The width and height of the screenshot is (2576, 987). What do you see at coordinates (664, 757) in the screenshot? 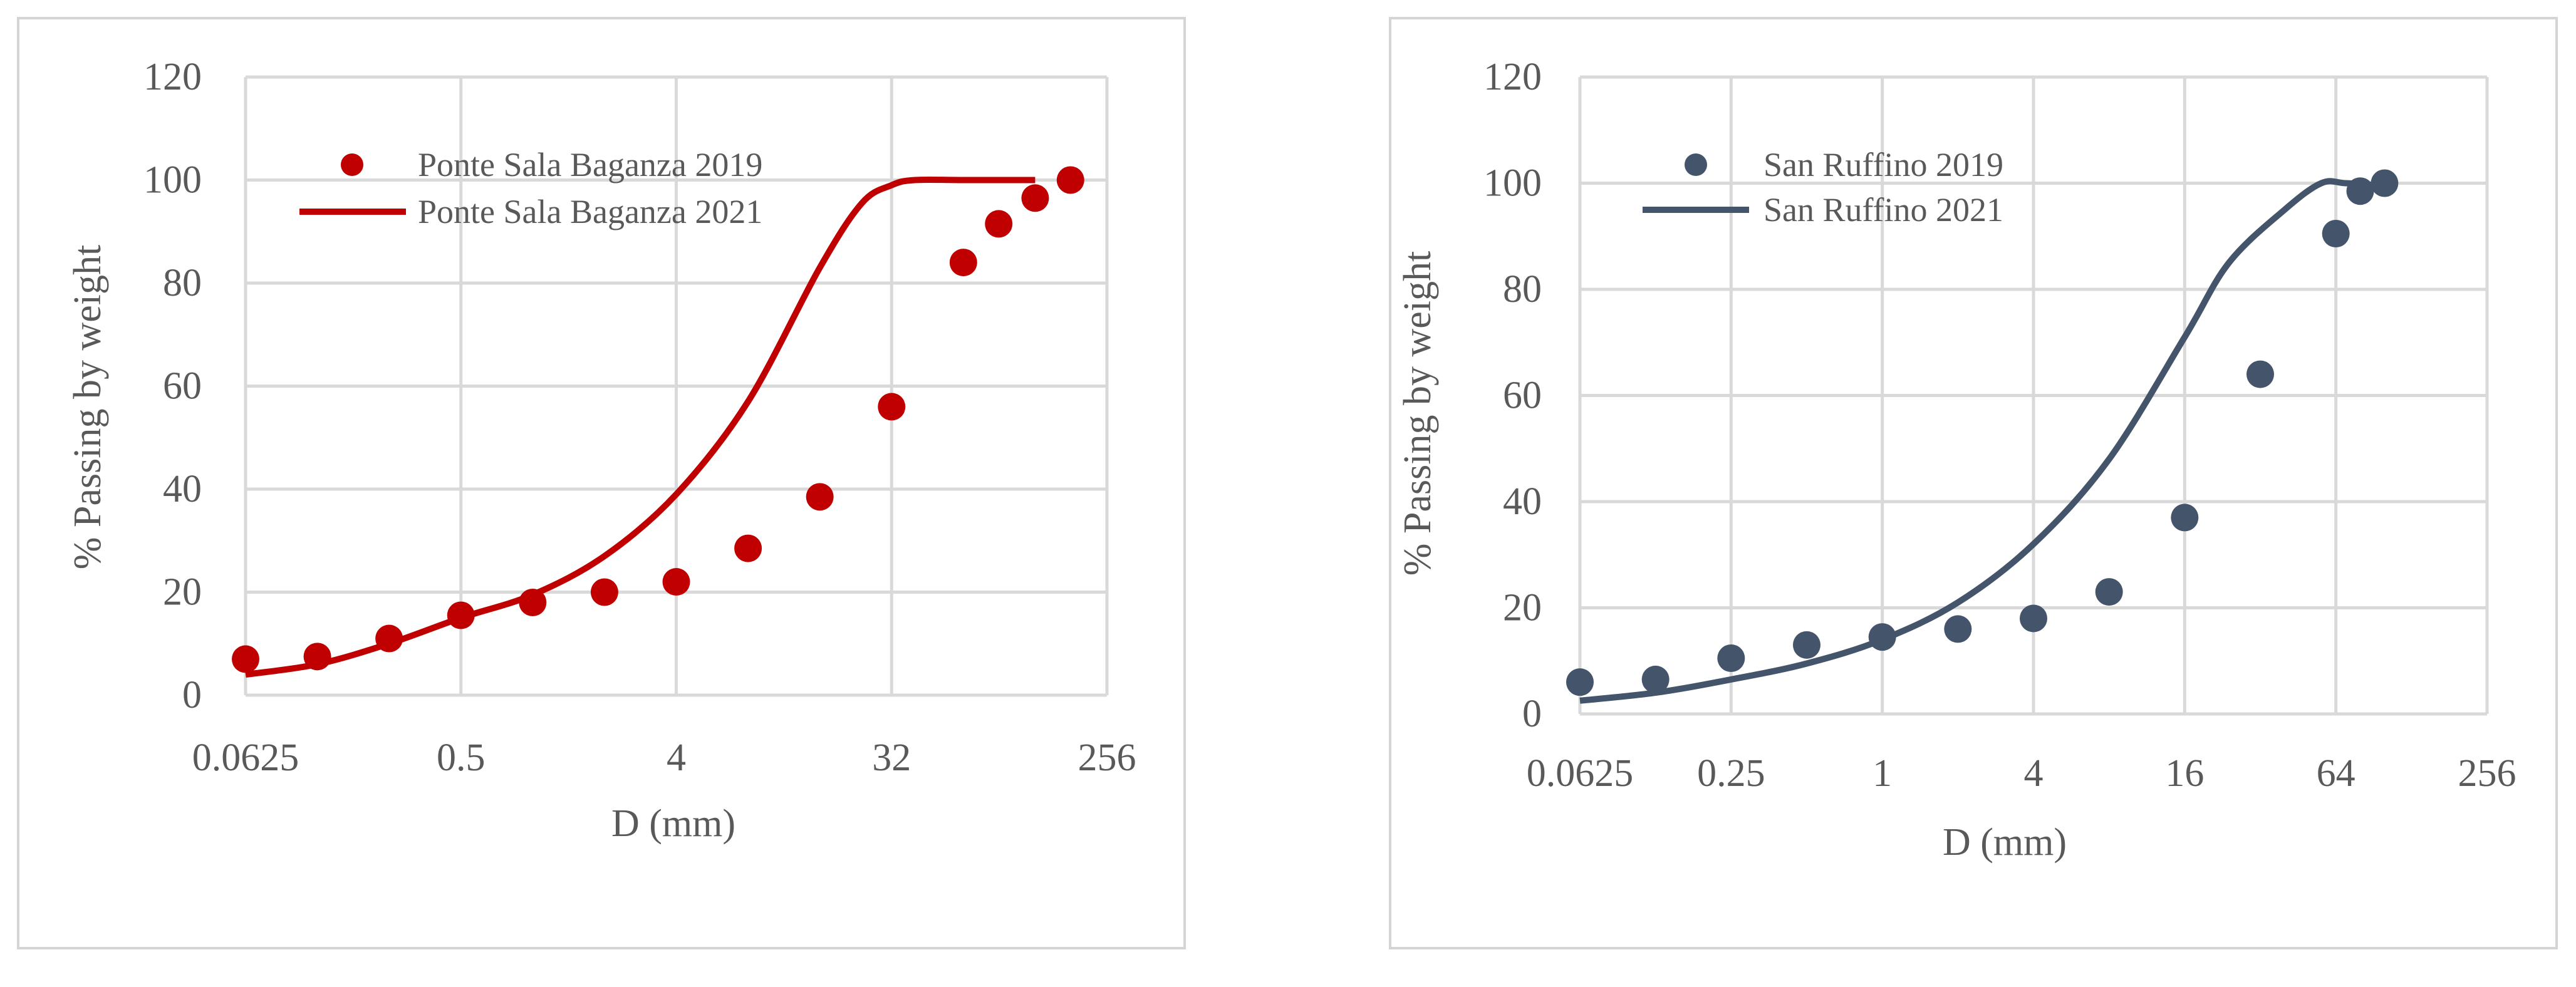
I see `x-tick-labels: 0.0625 0.5 4 32 256` at bounding box center [664, 757].